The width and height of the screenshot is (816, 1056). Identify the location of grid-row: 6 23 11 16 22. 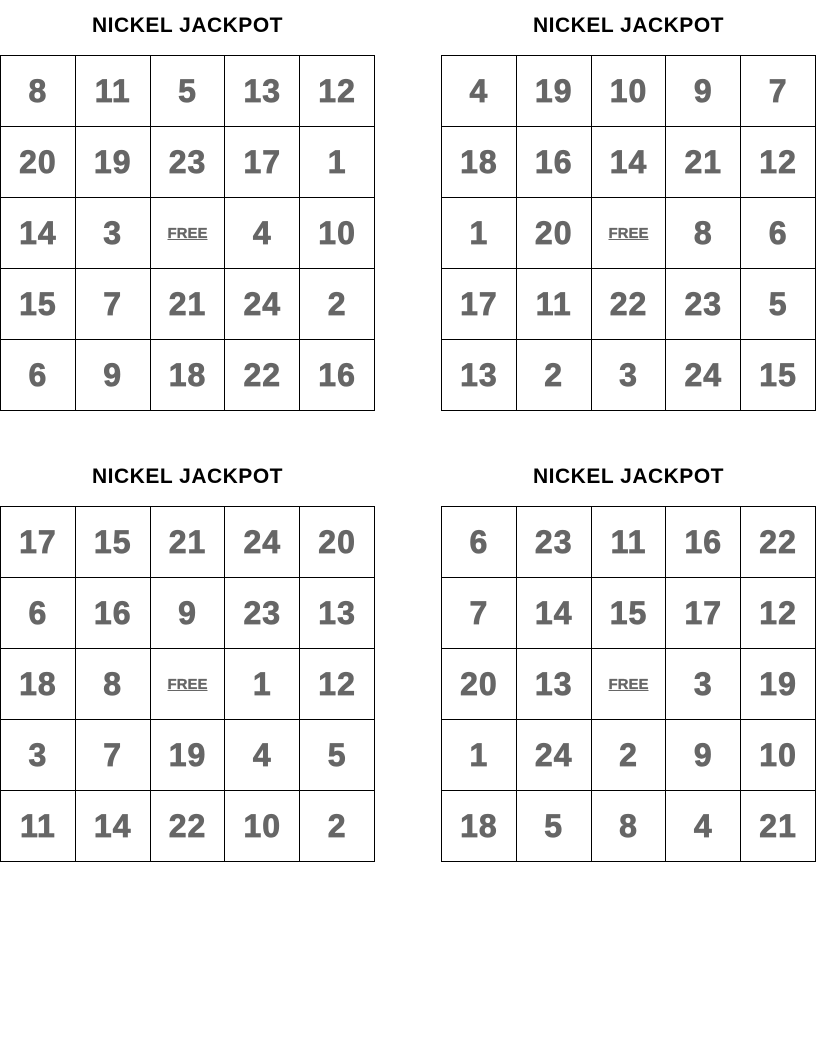
(628, 542).